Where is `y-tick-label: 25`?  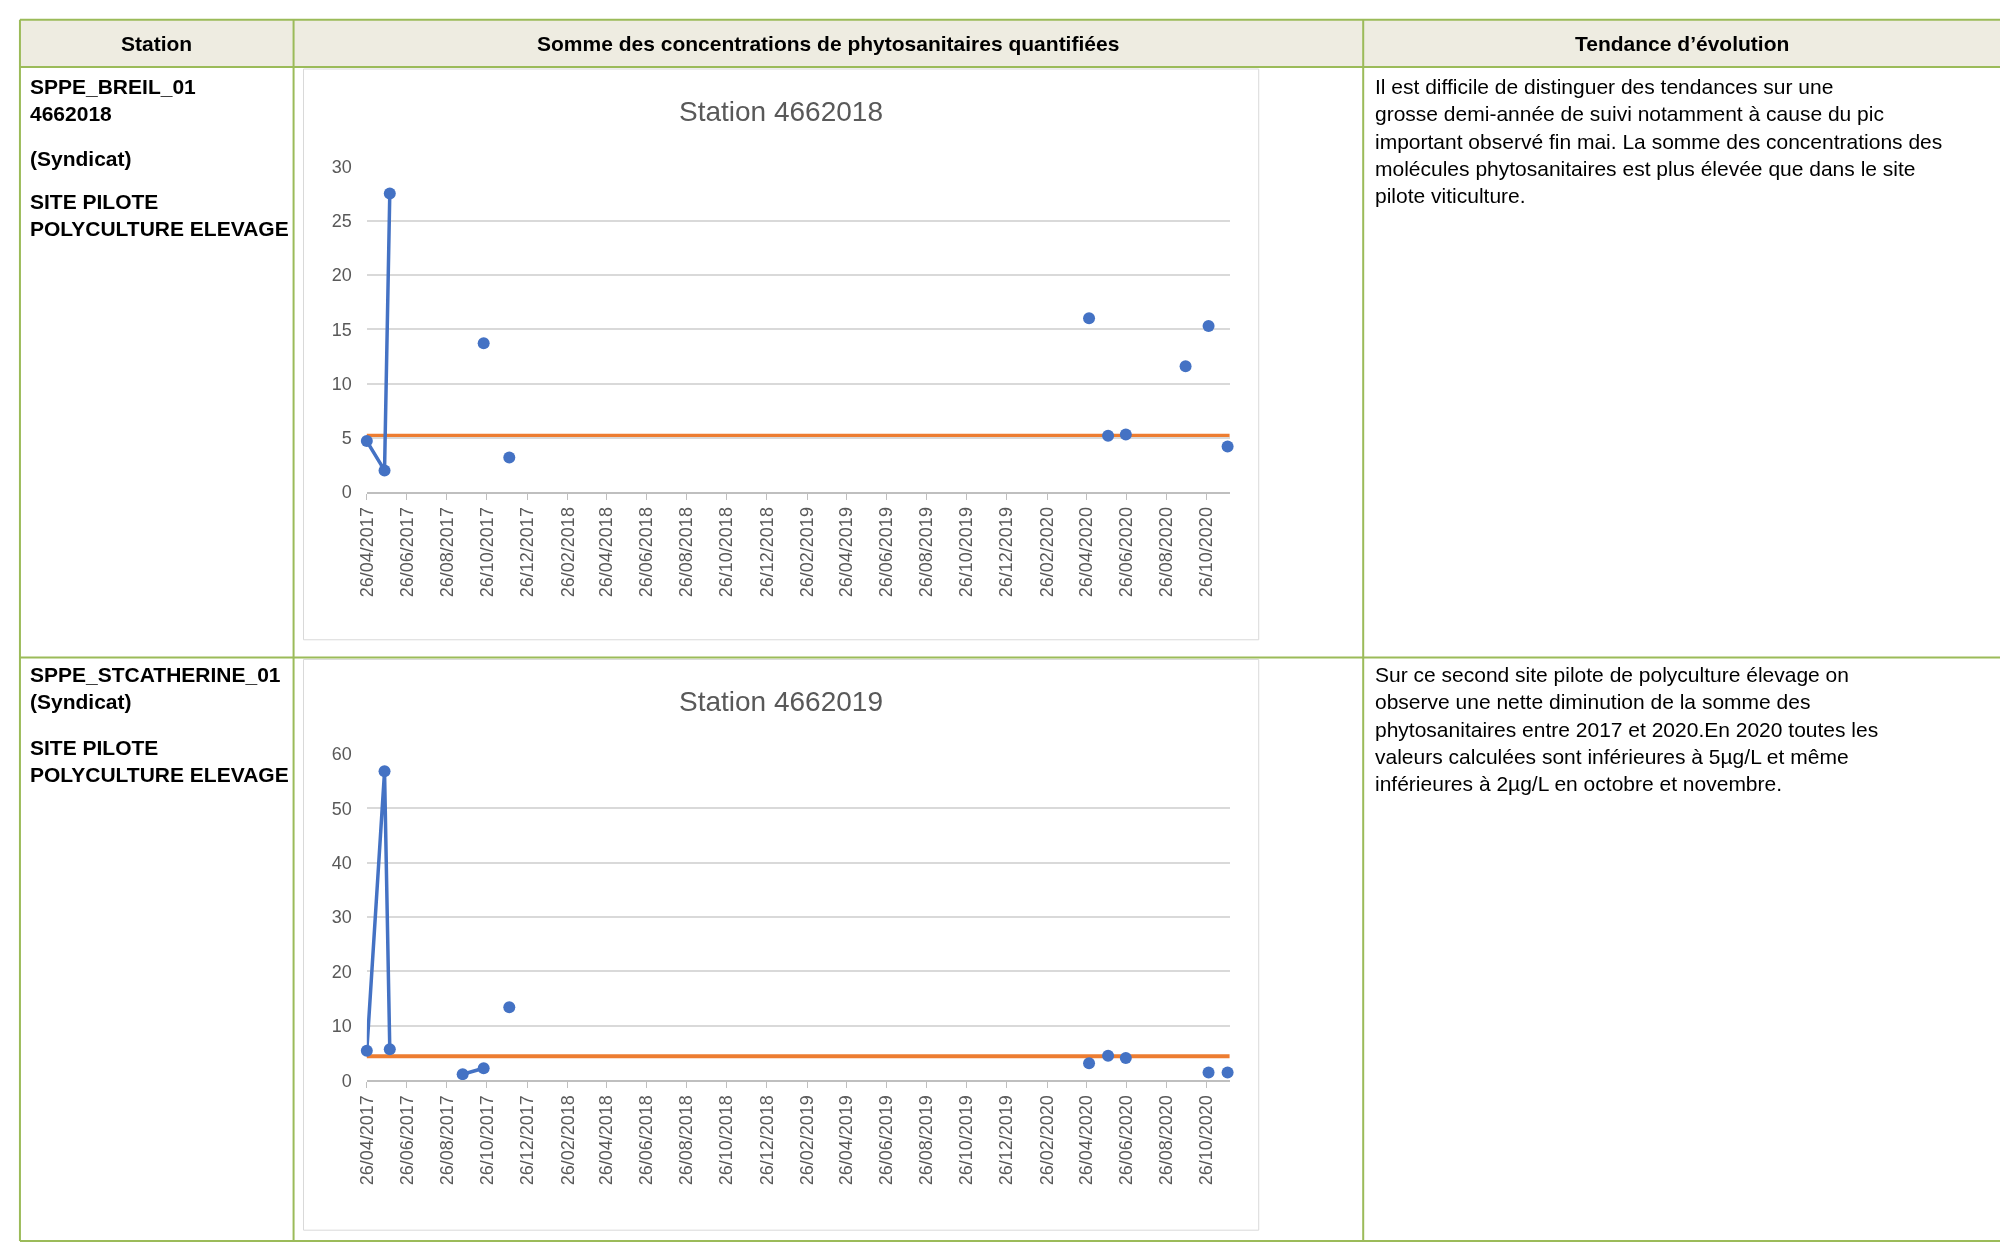 y-tick-label: 25 is located at coordinates (341, 220).